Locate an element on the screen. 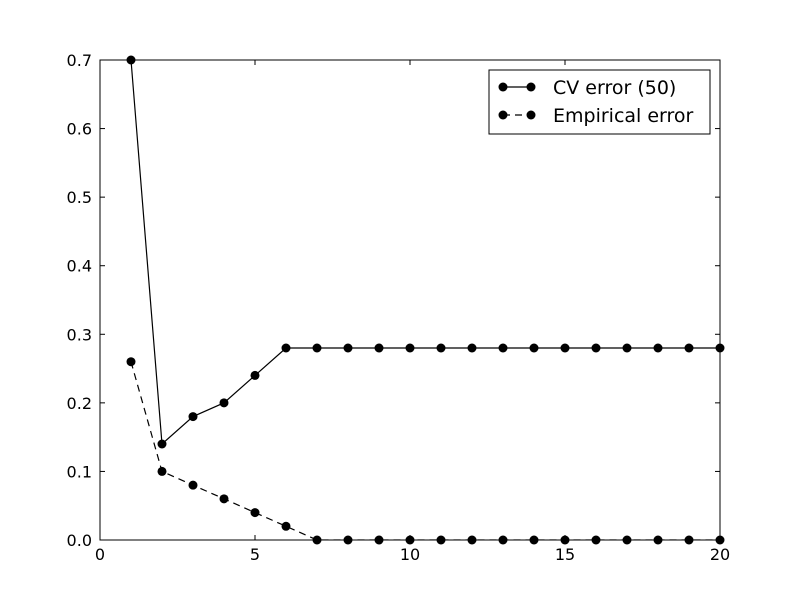 This screenshot has height=600, width=800. x-tick-label: 15 is located at coordinates (565, 554).